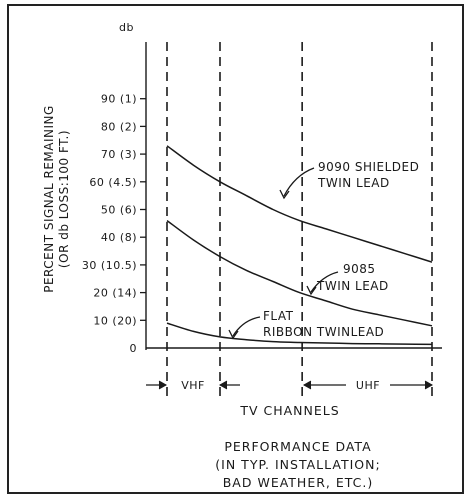 The image size is (473, 503). I want to click on y-unit-label: db, so click(126, 27).